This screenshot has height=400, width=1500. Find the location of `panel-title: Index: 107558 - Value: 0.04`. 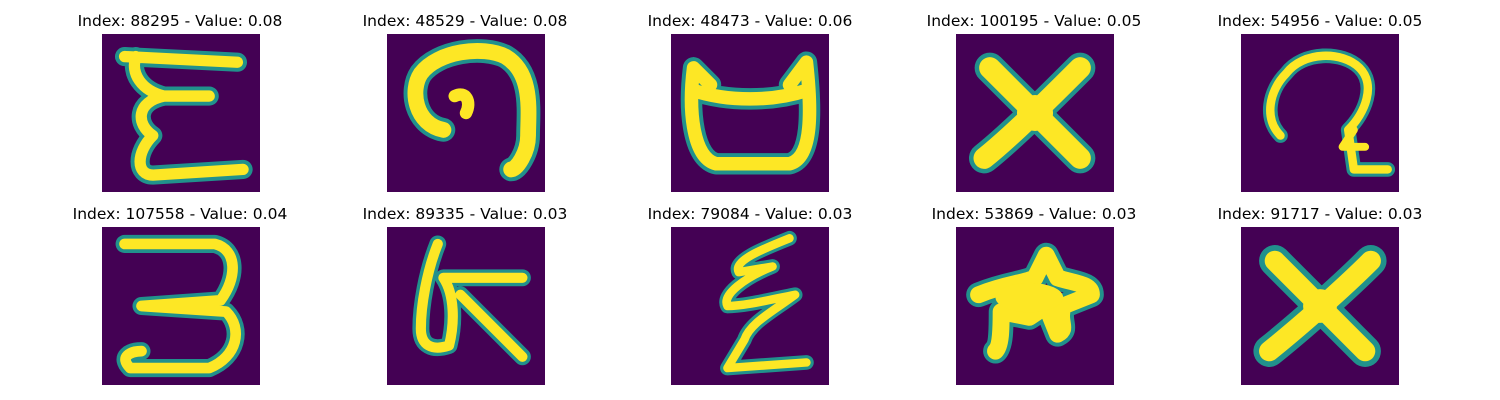

panel-title: Index: 107558 - Value: 0.04 is located at coordinates (180, 214).